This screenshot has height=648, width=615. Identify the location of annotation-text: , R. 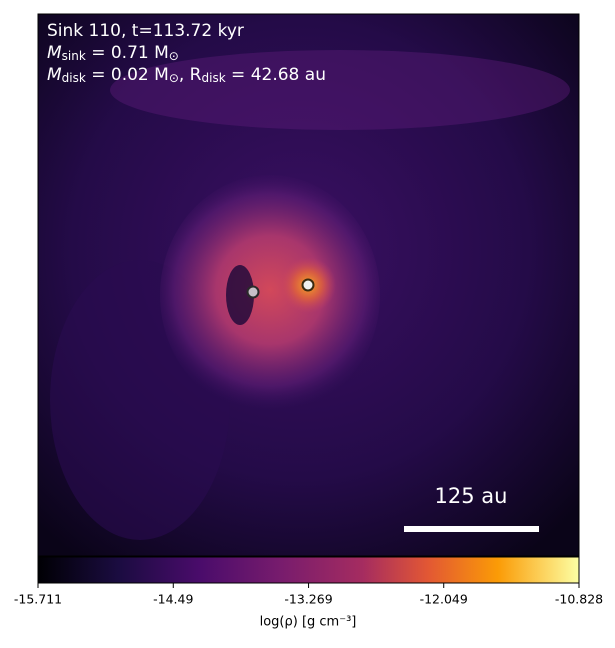
(190, 75).